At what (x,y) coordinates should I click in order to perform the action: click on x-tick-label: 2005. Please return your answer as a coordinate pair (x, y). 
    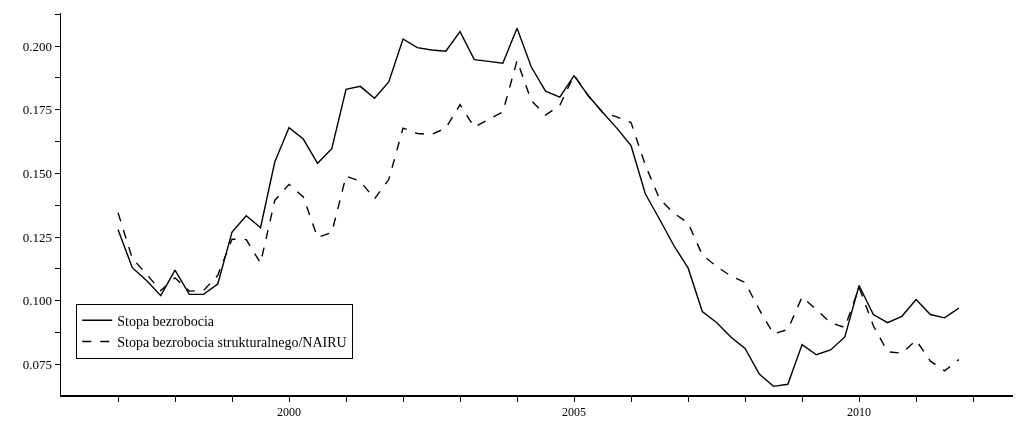
    Looking at the image, I should click on (574, 411).